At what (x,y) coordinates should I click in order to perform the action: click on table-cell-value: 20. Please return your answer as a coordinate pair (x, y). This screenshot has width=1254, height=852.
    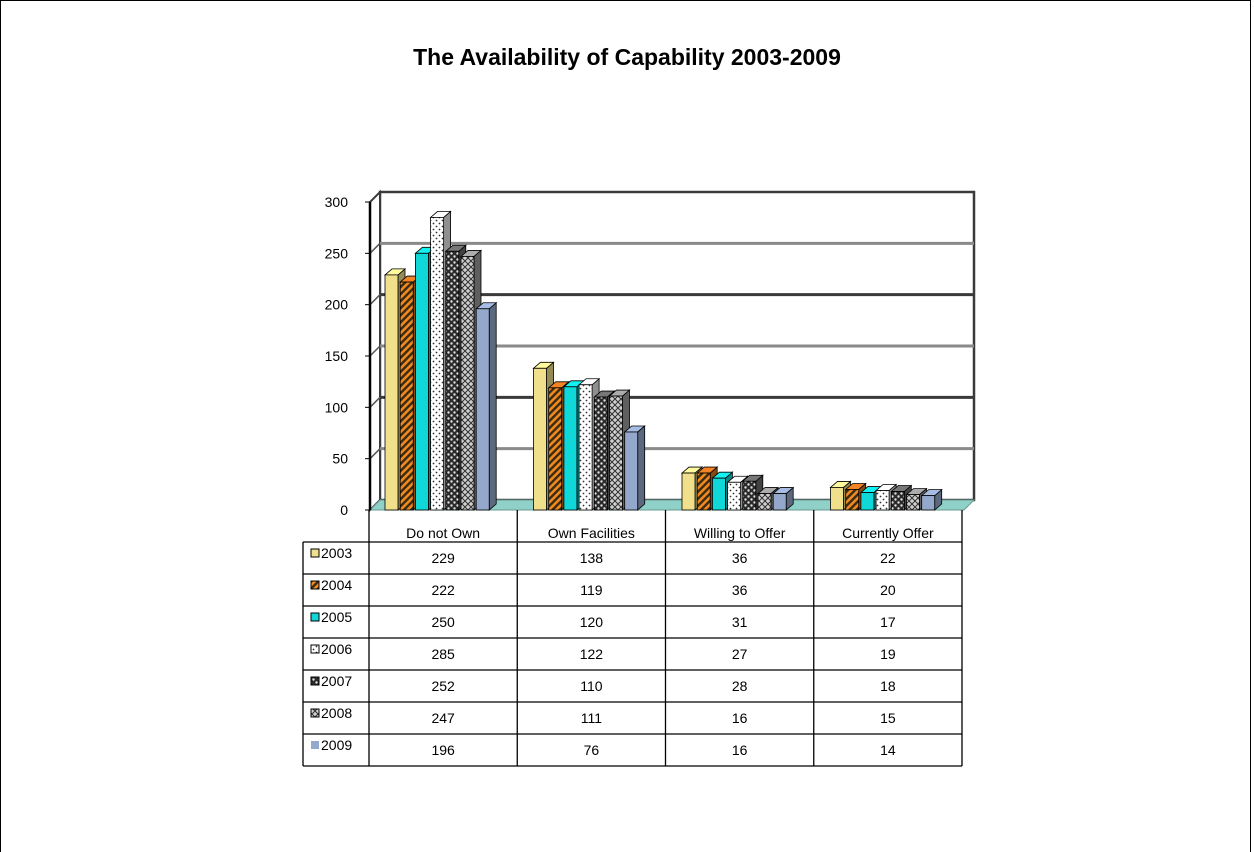
    Looking at the image, I should click on (888, 590).